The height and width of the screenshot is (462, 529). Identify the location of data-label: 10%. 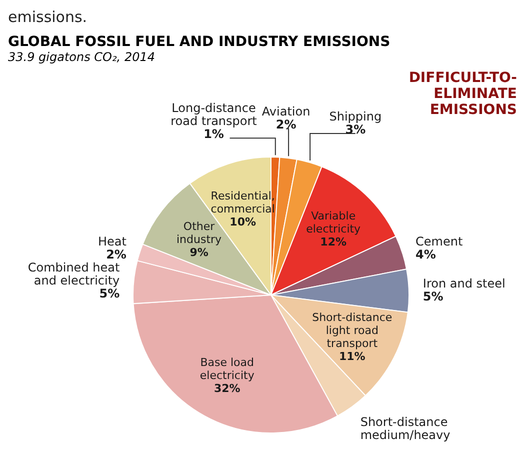
(243, 221).